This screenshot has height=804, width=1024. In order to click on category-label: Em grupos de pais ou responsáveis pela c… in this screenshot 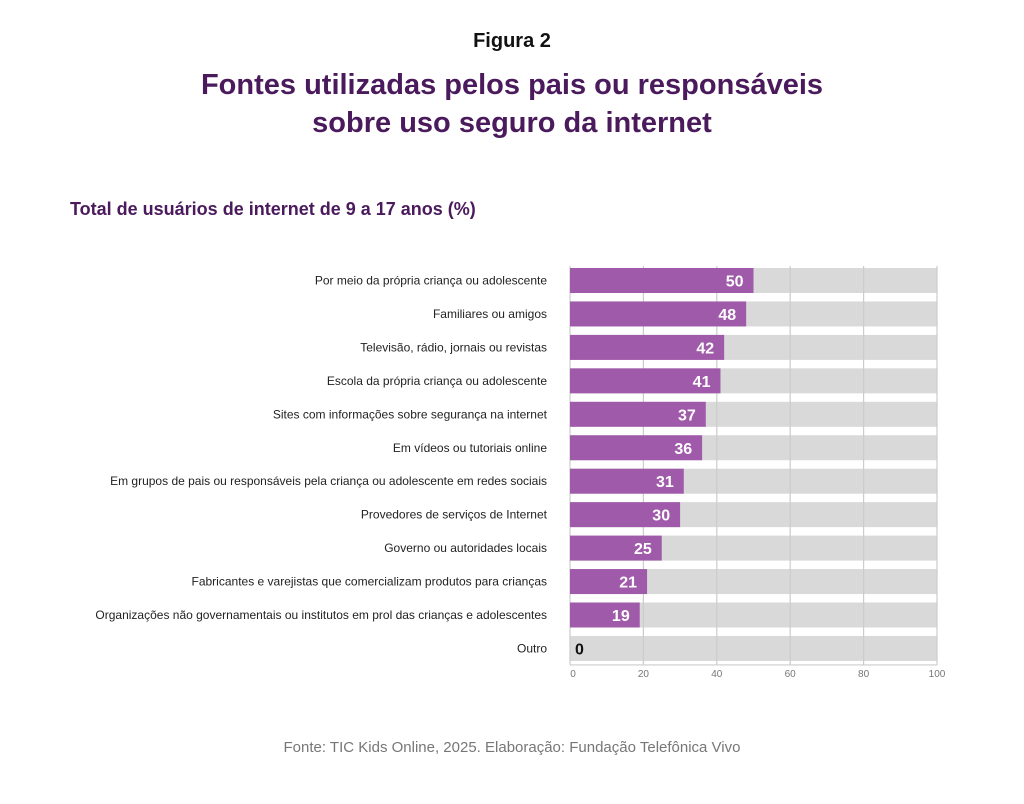, I will do `click(328, 481)`.